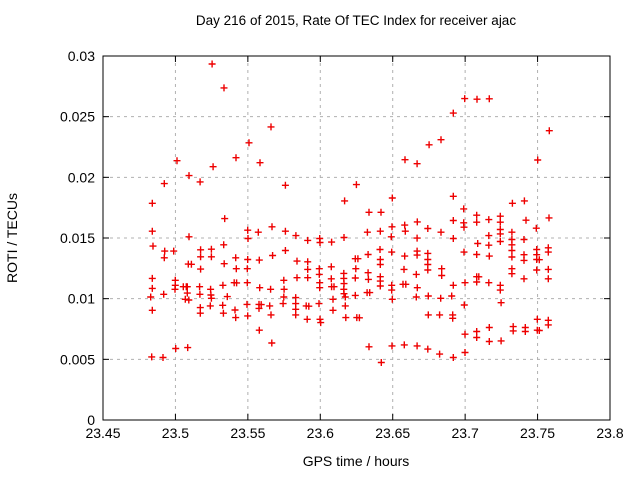  I want to click on x-tick-label: 23.65, so click(392, 433).